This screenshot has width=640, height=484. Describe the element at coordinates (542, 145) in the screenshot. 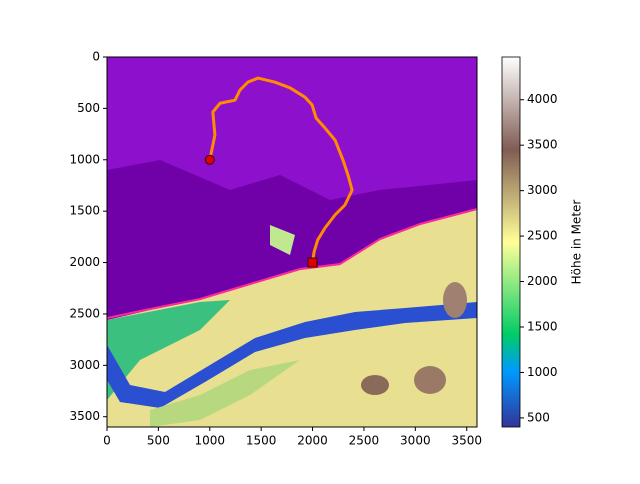

I see `colorbar-tick-label: 3500` at that location.